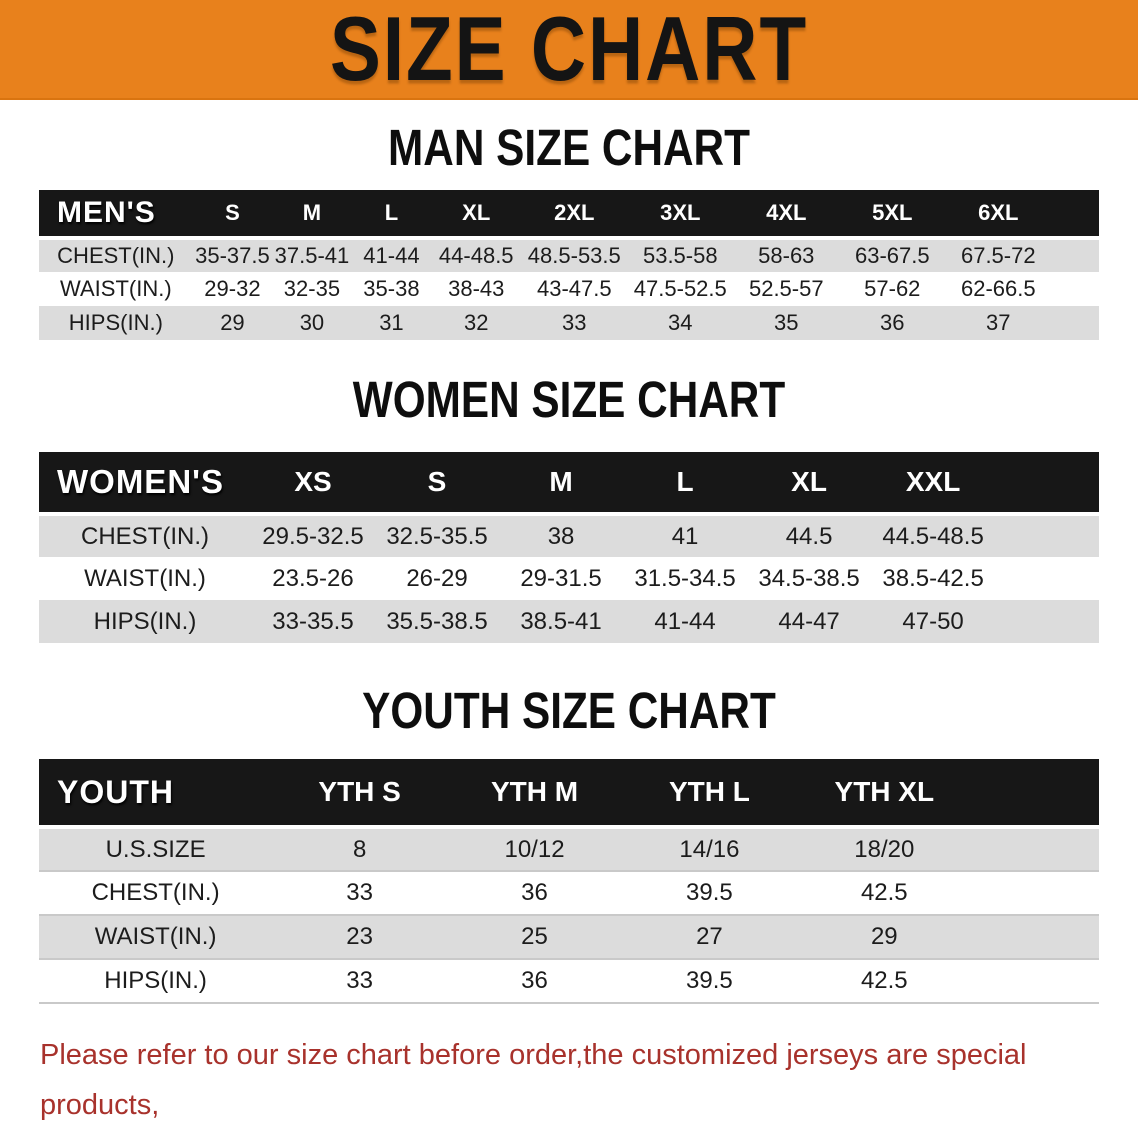  What do you see at coordinates (232, 214) in the screenshot?
I see `men-size-header: S` at bounding box center [232, 214].